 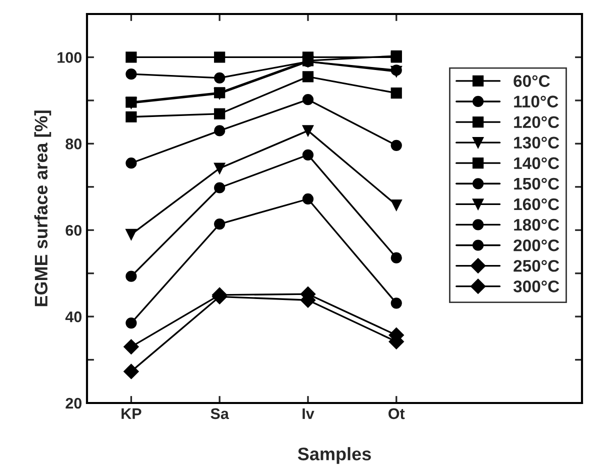 I want to click on y-tick-label: 40, so click(x=73, y=316).